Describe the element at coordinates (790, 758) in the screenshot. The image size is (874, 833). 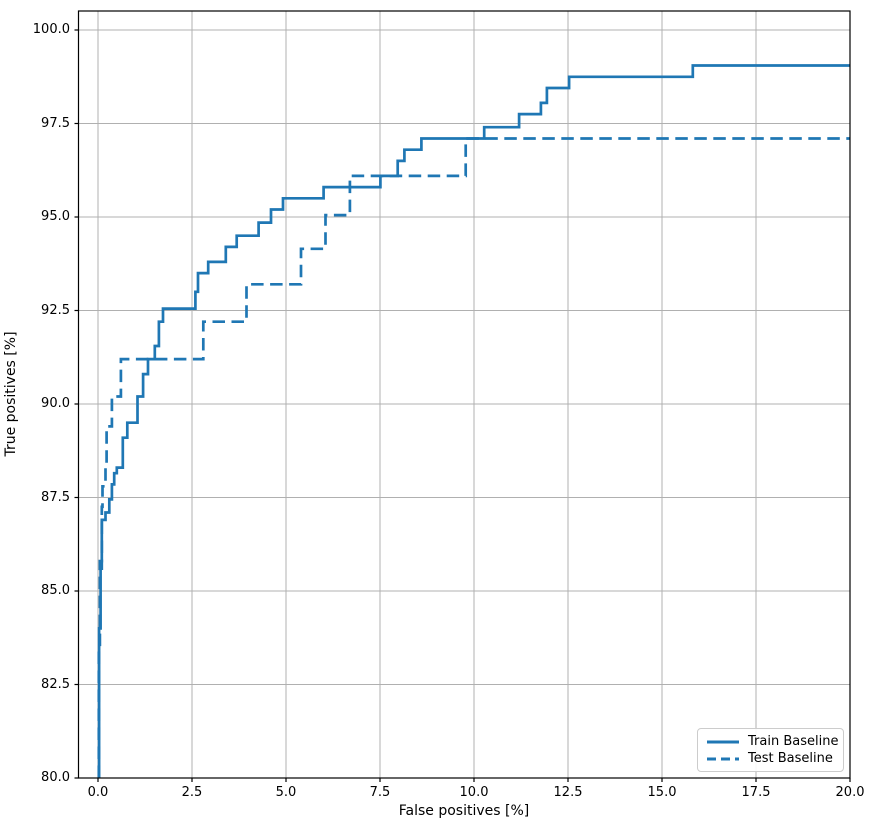
I see `legend-label-test: Test Baseline` at that location.